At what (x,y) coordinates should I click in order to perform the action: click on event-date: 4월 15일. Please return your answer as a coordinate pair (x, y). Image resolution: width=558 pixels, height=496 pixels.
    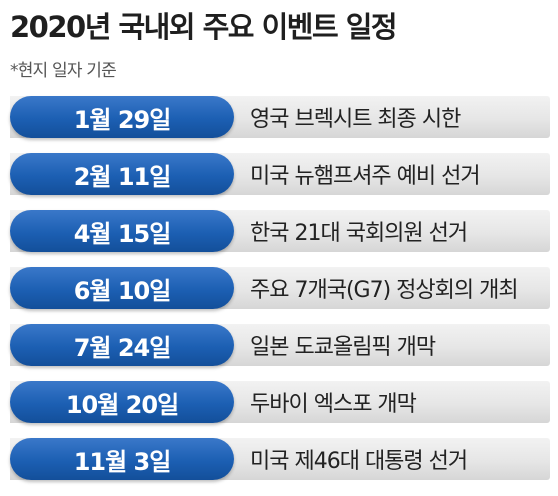
    Looking at the image, I should click on (122, 231).